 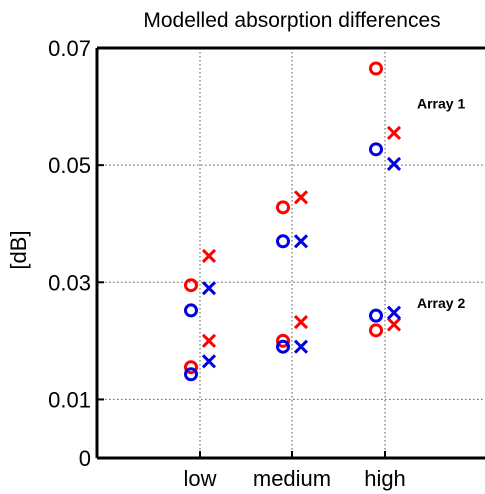 I want to click on annotation-label: Array 1, so click(x=441, y=104).